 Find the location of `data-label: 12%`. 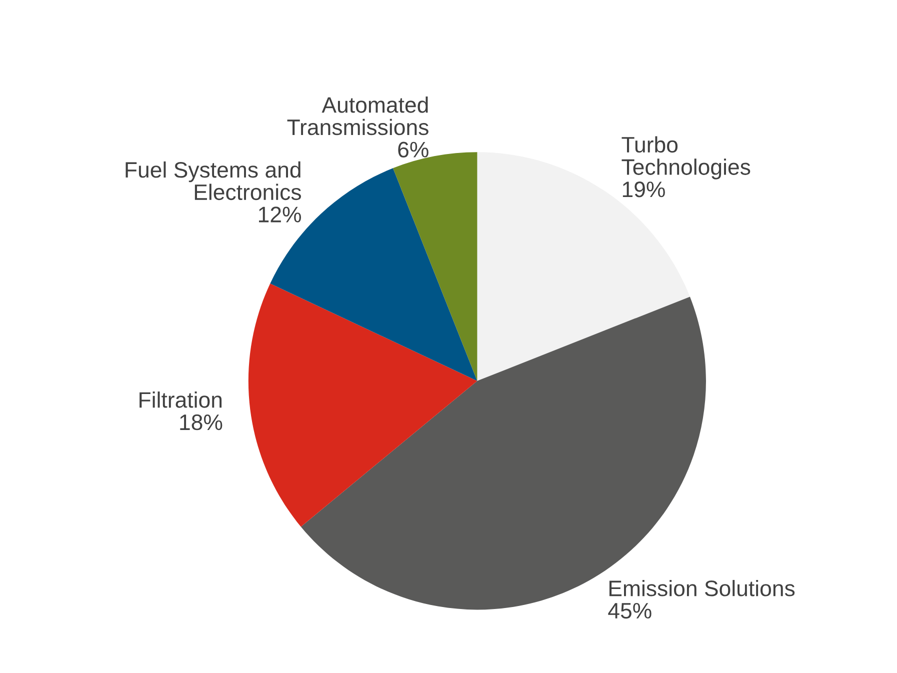

data-label: 12% is located at coordinates (280, 214).